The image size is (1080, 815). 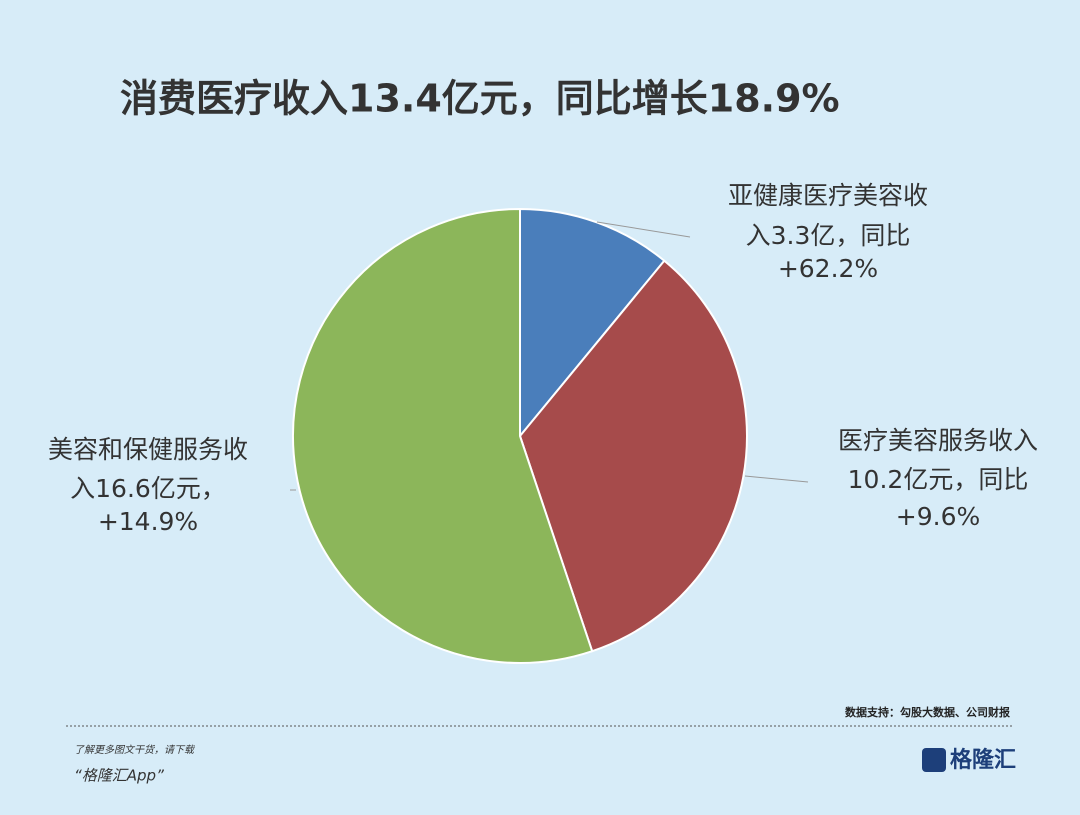 What do you see at coordinates (148, 449) in the screenshot?
I see `slice-label: 美容和保健服务收` at bounding box center [148, 449].